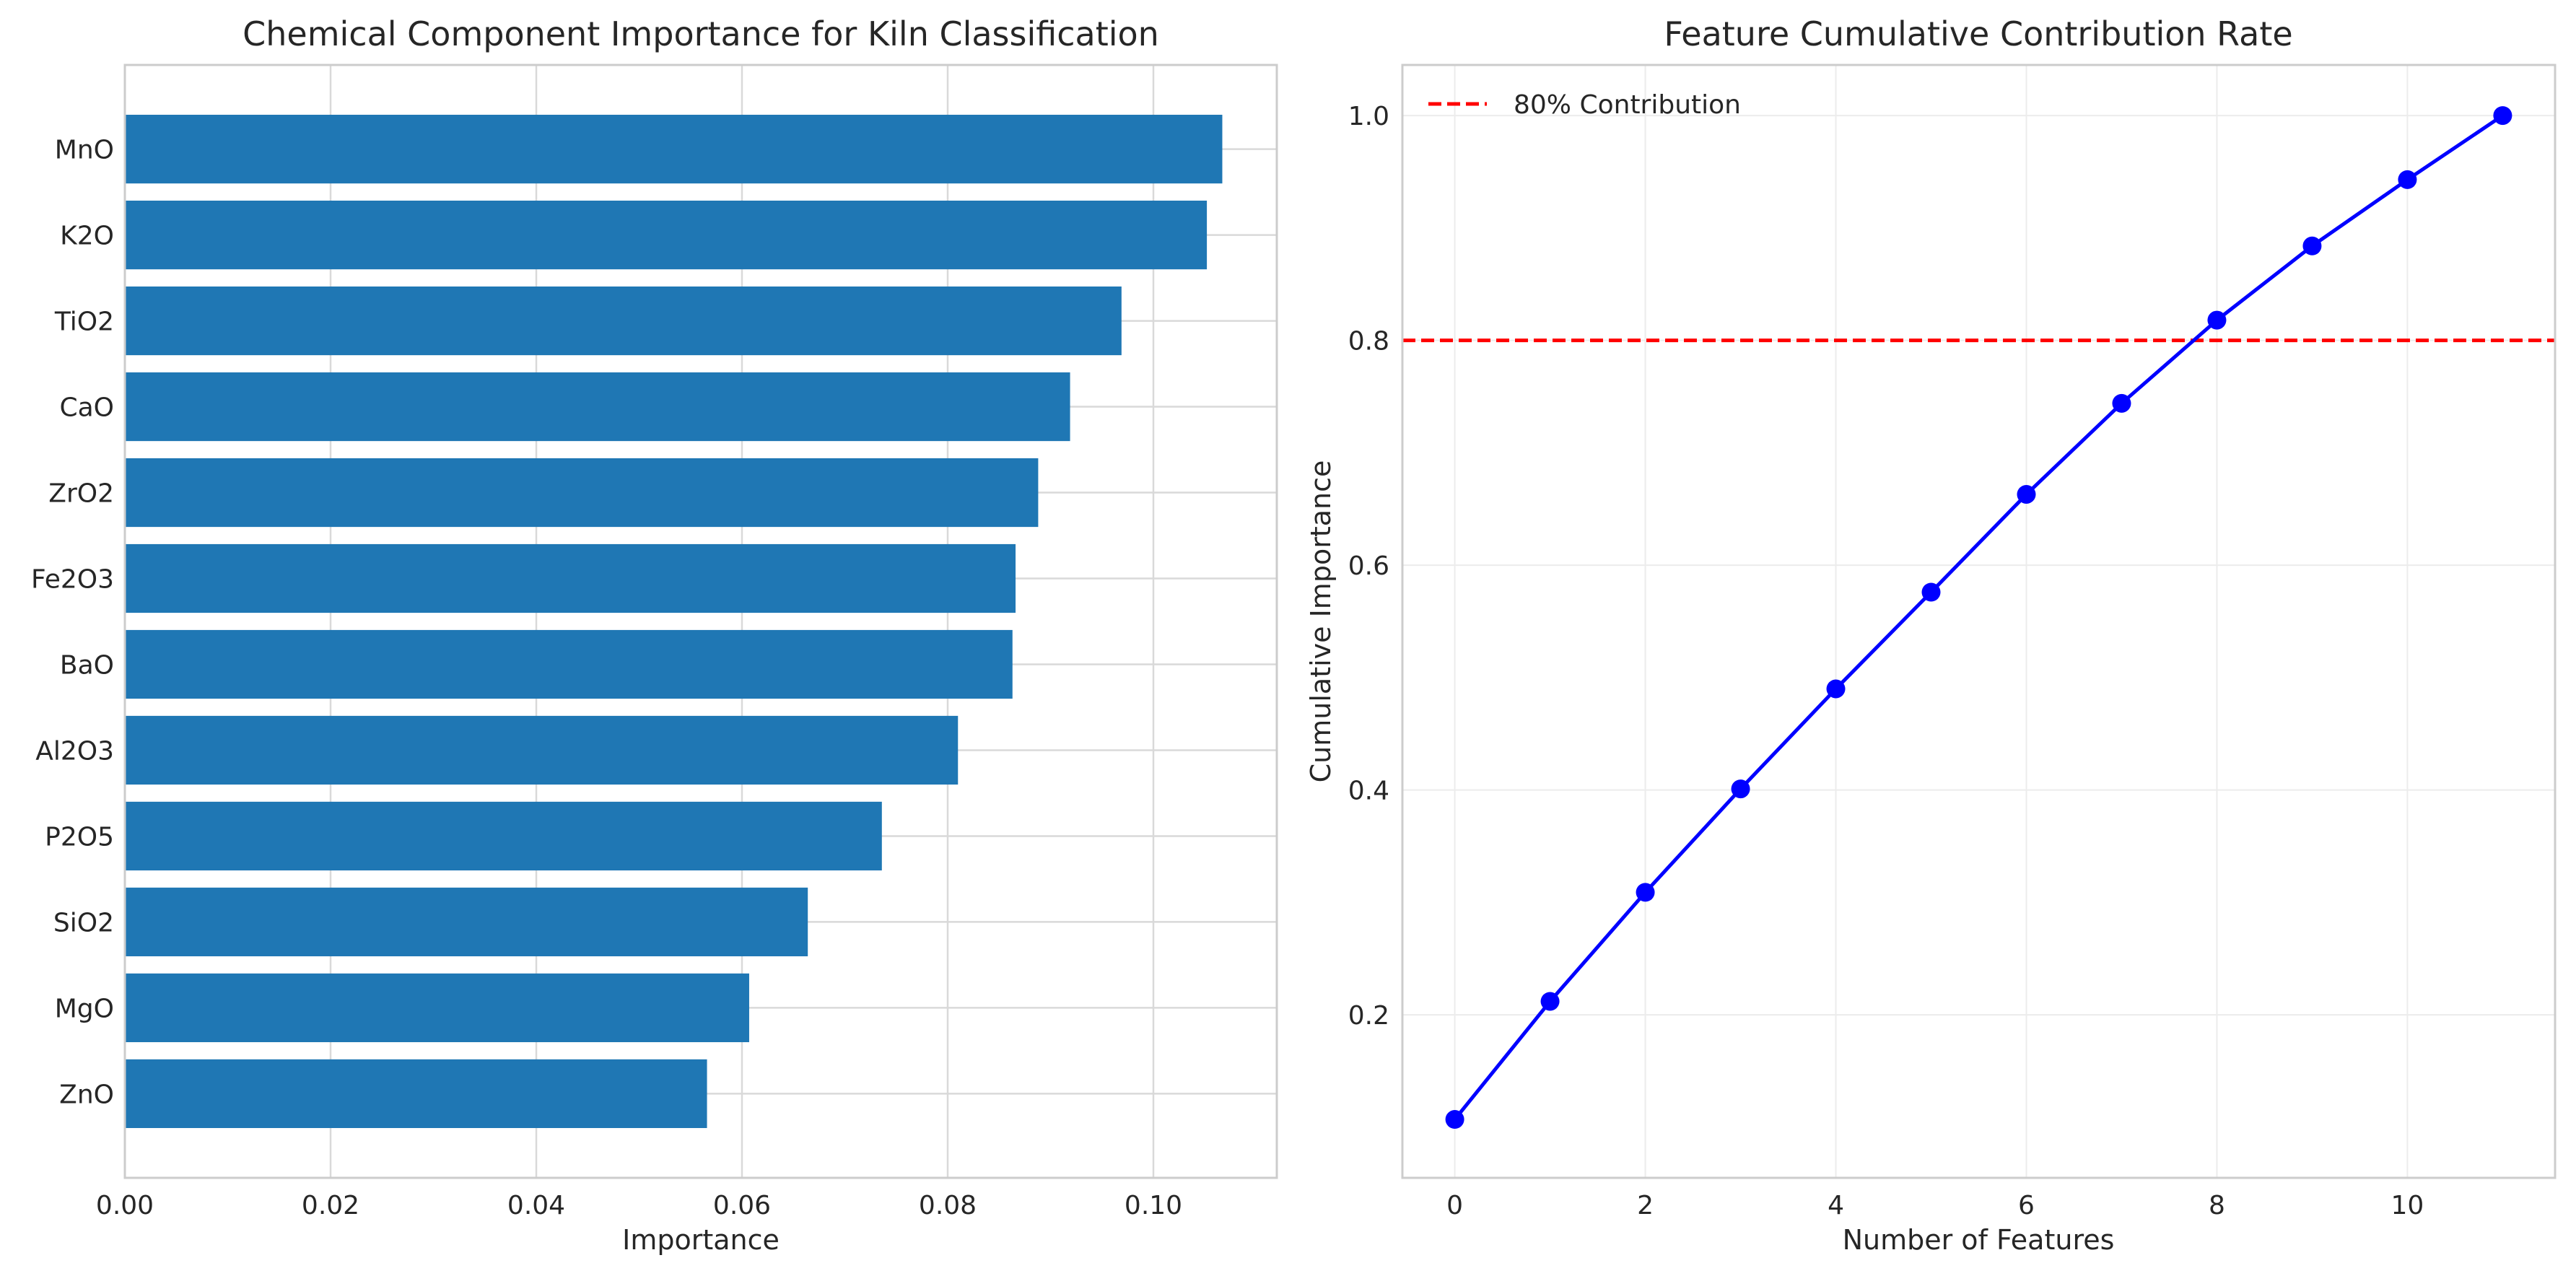 This screenshot has height=1276, width=2576. What do you see at coordinates (79, 837) in the screenshot?
I see `bar-chart-y-tick-label: P2O5` at bounding box center [79, 837].